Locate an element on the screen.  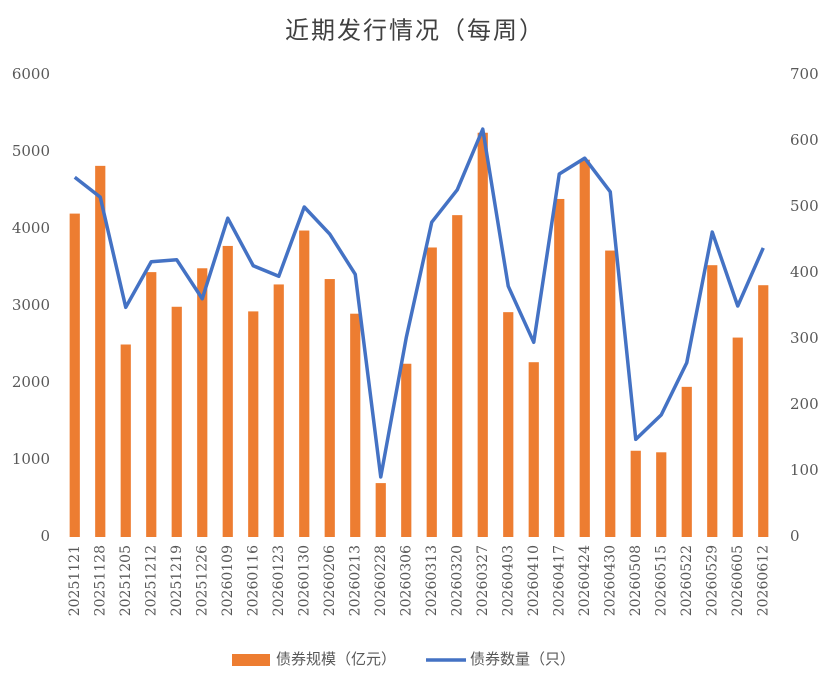
y2-tick-label: 100 is located at coordinates (804, 470).